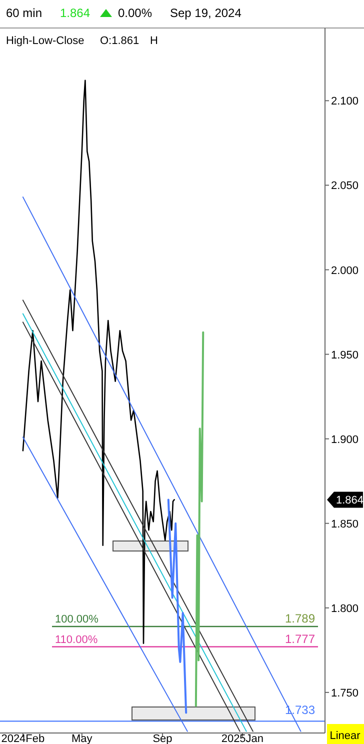 The height and width of the screenshot is (744, 364). Describe the element at coordinates (345, 102) in the screenshot. I see `y-tick-label: 2.100` at that location.